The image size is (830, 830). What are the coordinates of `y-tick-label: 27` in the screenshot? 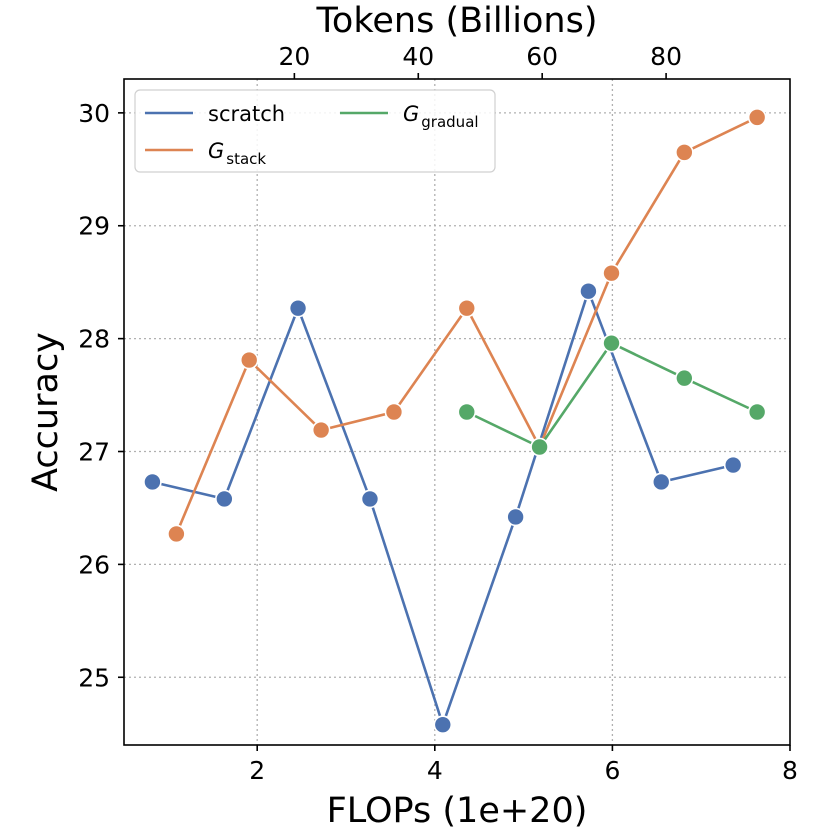 It's located at (94, 452).